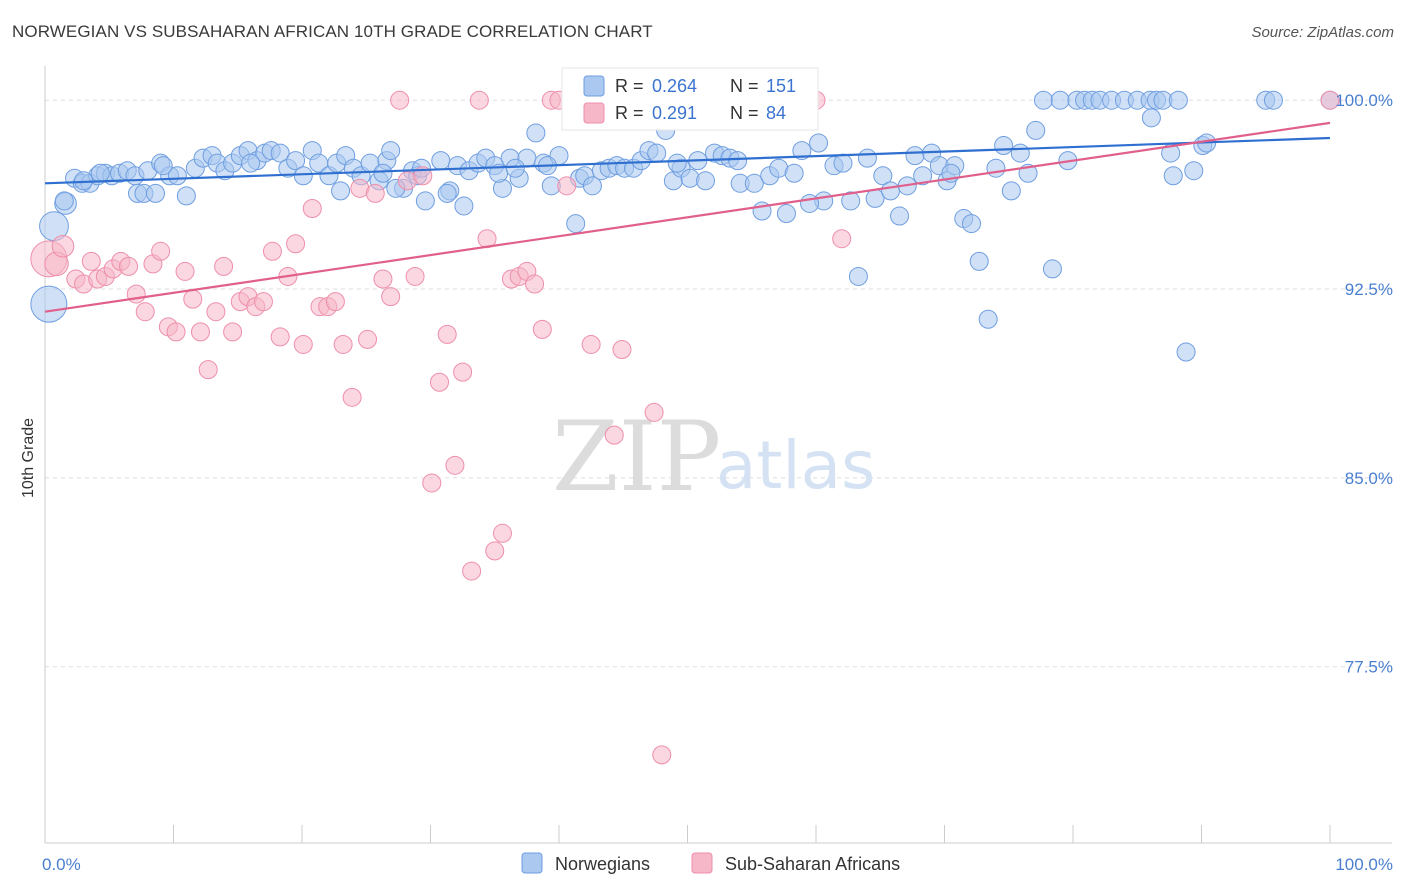 This screenshot has height=892, width=1406. Describe the element at coordinates (636, 457) in the screenshot. I see `watermark-zip: ZIP` at that location.